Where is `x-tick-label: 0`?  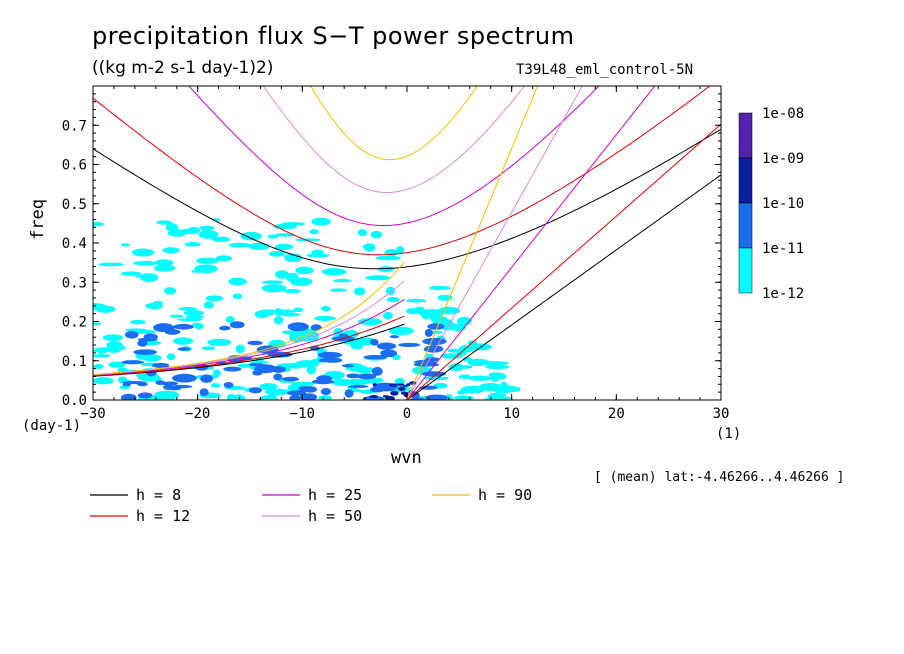
x-tick-label: 0 is located at coordinates (407, 414).